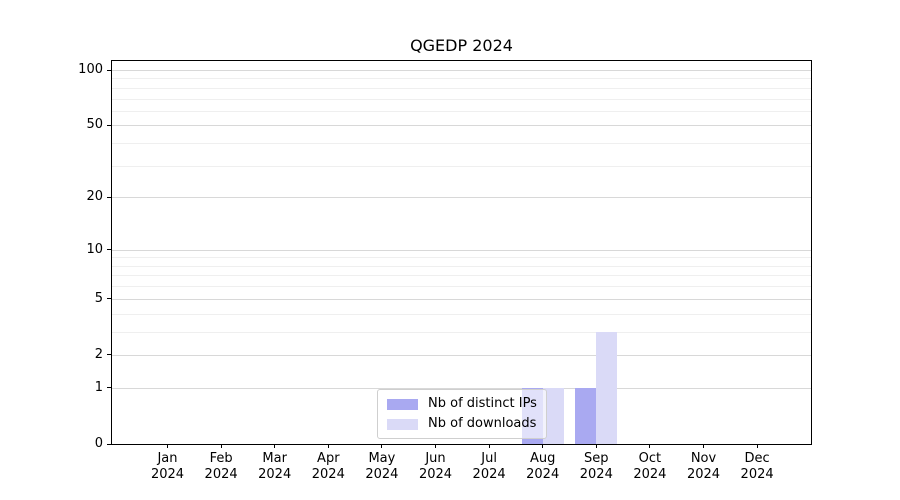 The height and width of the screenshot is (500, 900). I want to click on x-tick-label: Jun 2024, so click(436, 467).